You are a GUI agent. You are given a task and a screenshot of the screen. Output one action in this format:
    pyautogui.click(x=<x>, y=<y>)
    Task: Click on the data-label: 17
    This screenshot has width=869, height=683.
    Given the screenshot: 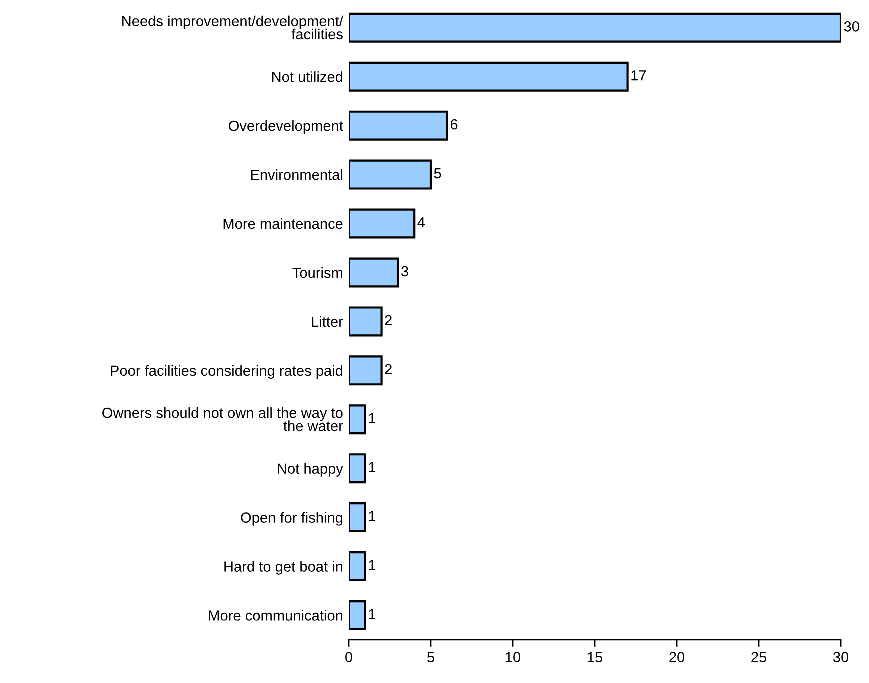 What is the action you would take?
    pyautogui.click(x=639, y=75)
    